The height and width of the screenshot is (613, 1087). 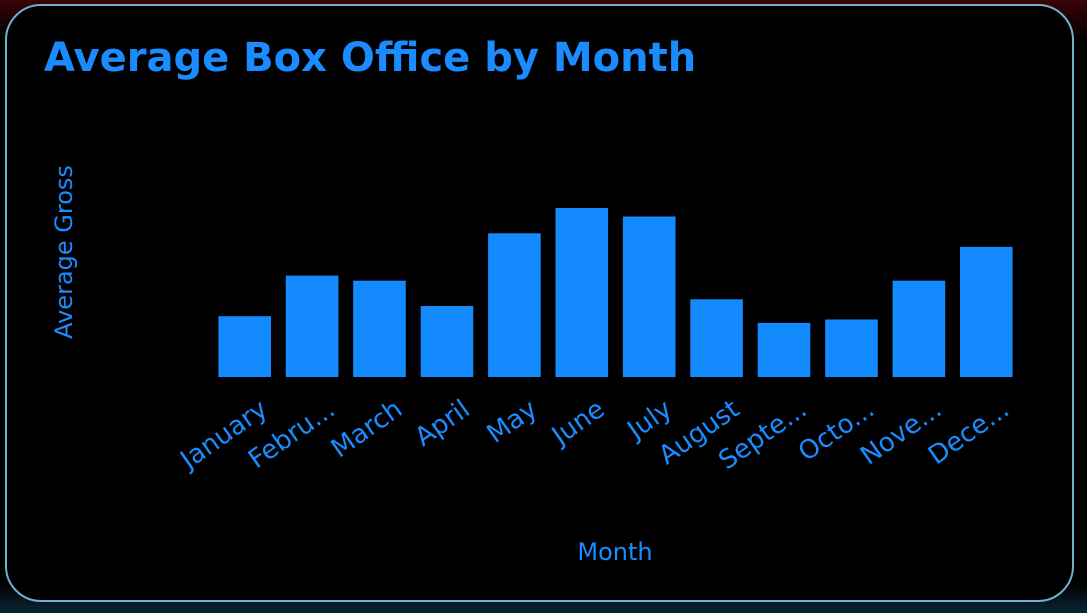 I want to click on x-tick-label-3: March, so click(x=367, y=429).